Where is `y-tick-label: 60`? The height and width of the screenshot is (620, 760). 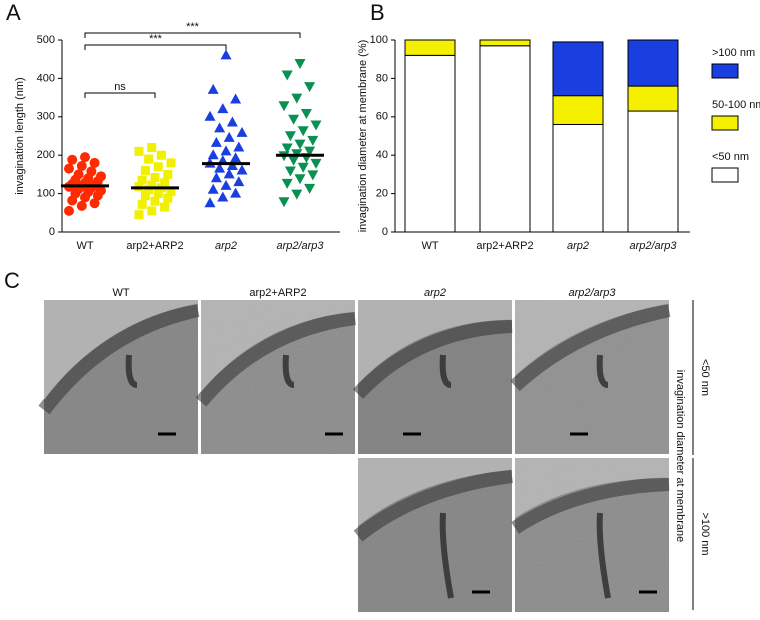
y-tick-label: 60 is located at coordinates (382, 117).